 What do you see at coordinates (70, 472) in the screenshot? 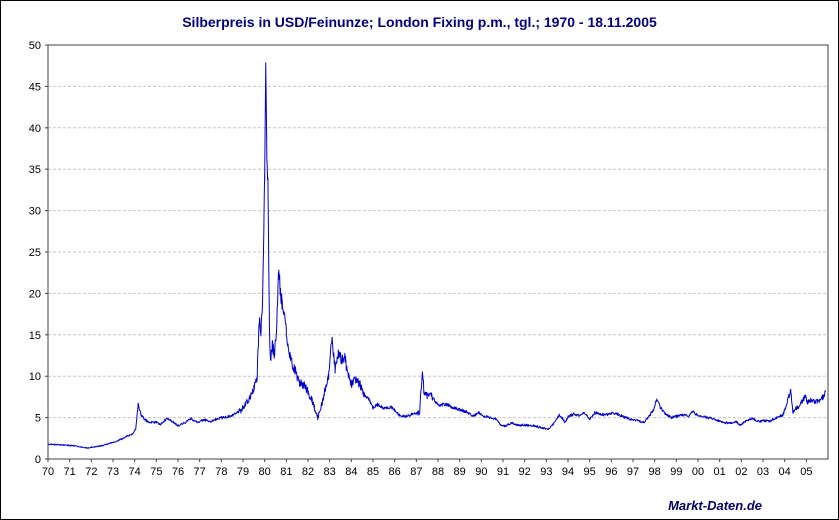
I see `x-tick-label: 71` at bounding box center [70, 472].